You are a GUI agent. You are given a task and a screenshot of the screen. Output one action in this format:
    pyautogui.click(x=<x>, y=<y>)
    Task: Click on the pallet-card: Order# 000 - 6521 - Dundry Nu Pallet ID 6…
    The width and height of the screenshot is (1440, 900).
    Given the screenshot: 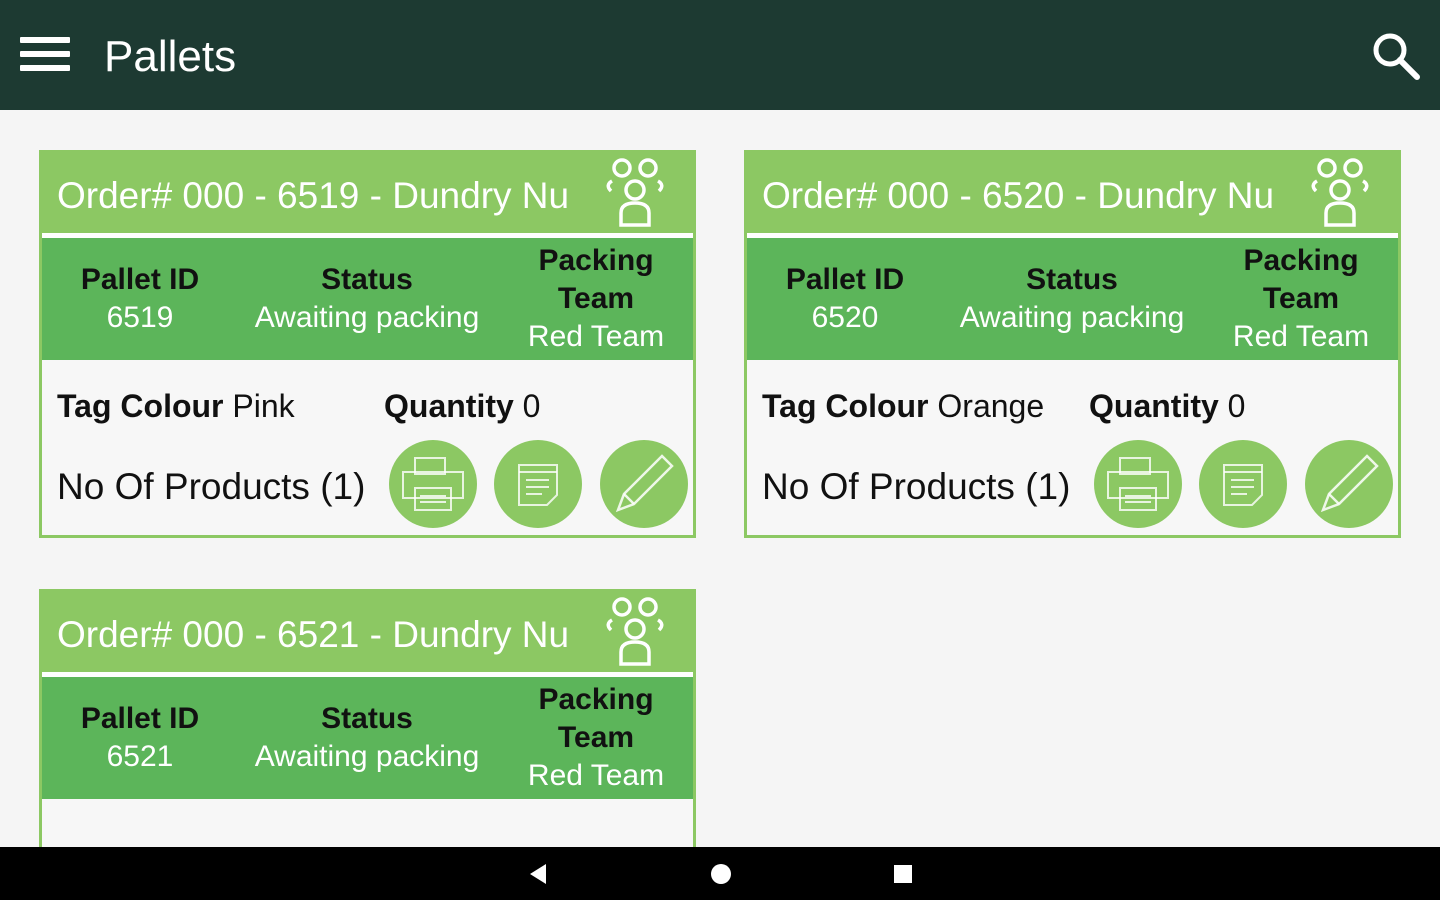 What is the action you would take?
    pyautogui.click(x=367, y=718)
    